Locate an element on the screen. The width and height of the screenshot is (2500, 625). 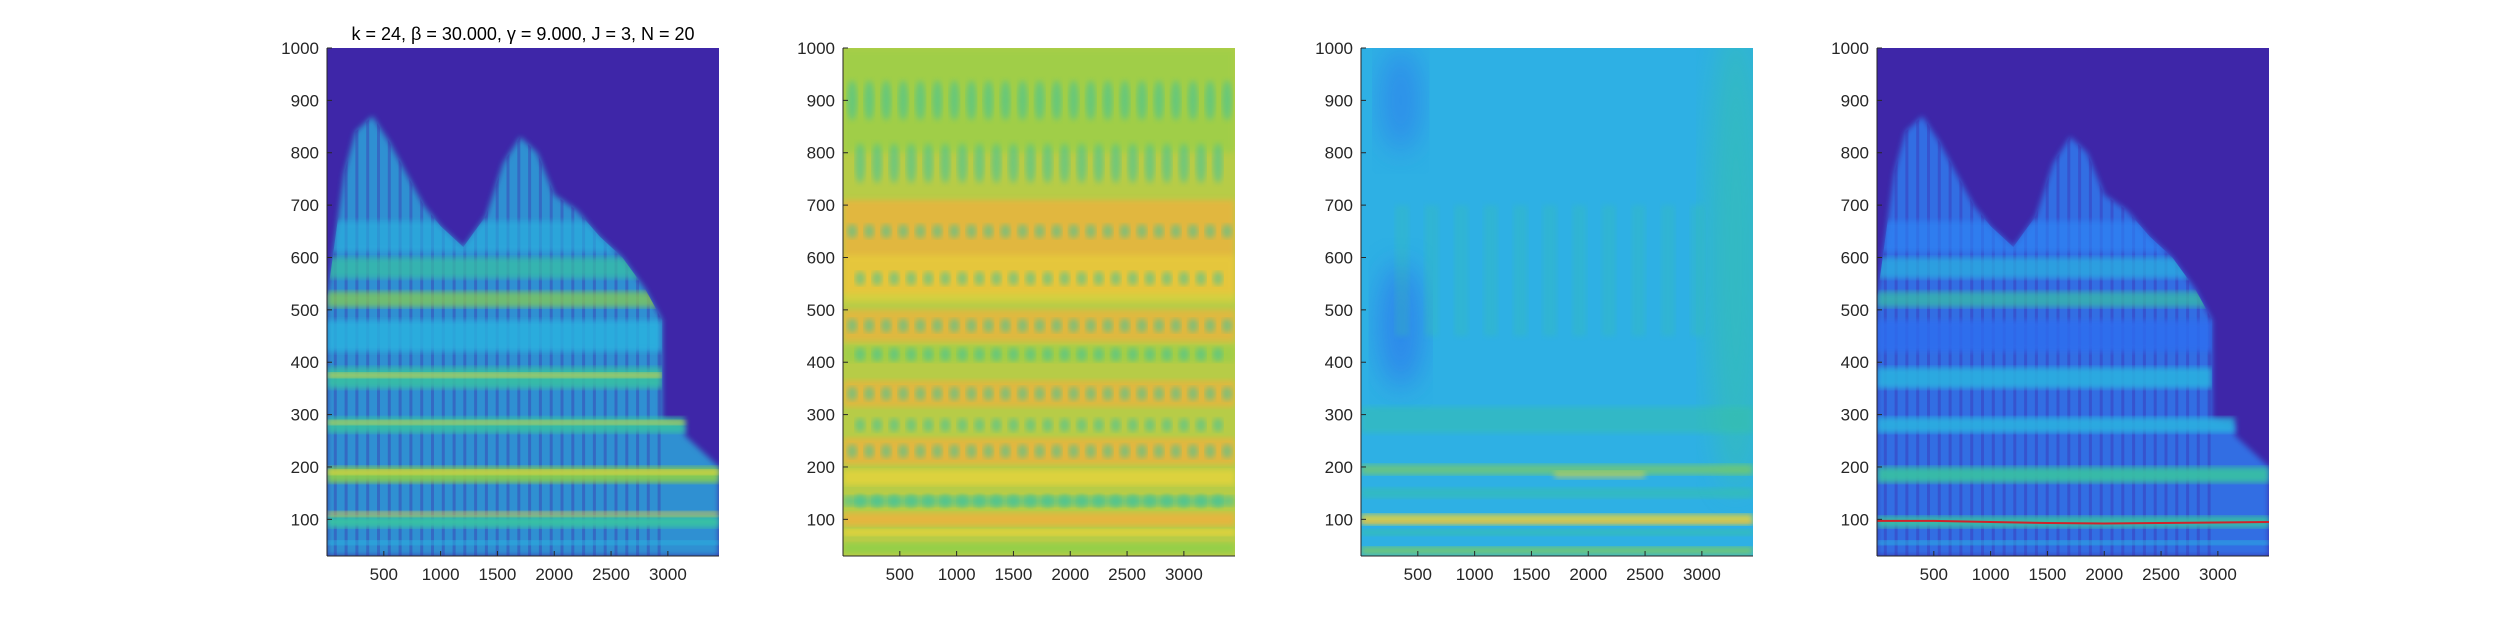
x-tick-label: 2500 is located at coordinates (611, 574).